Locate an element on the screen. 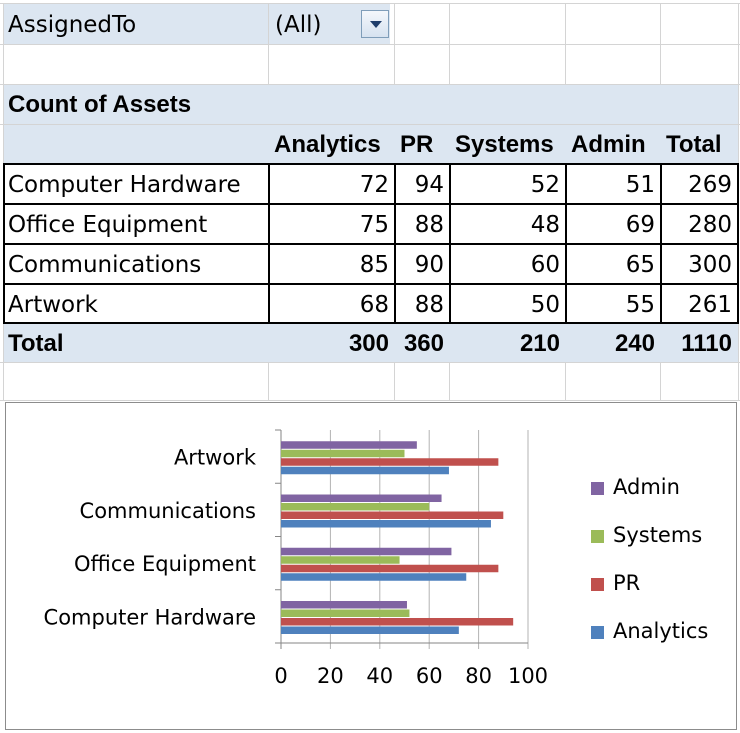  cell-value: 65 is located at coordinates (640, 265).